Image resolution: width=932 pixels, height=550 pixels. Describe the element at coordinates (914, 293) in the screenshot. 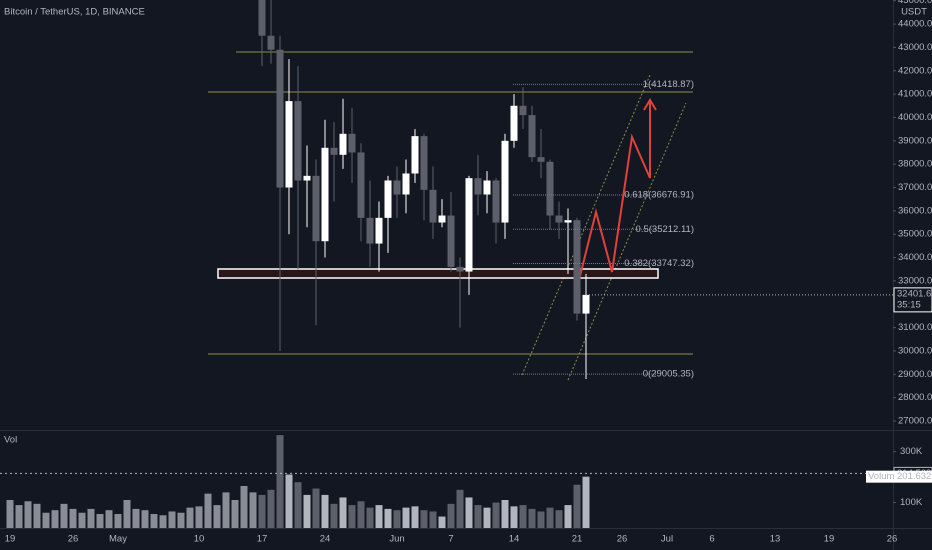

I see `last-price-label: 32401.69` at that location.